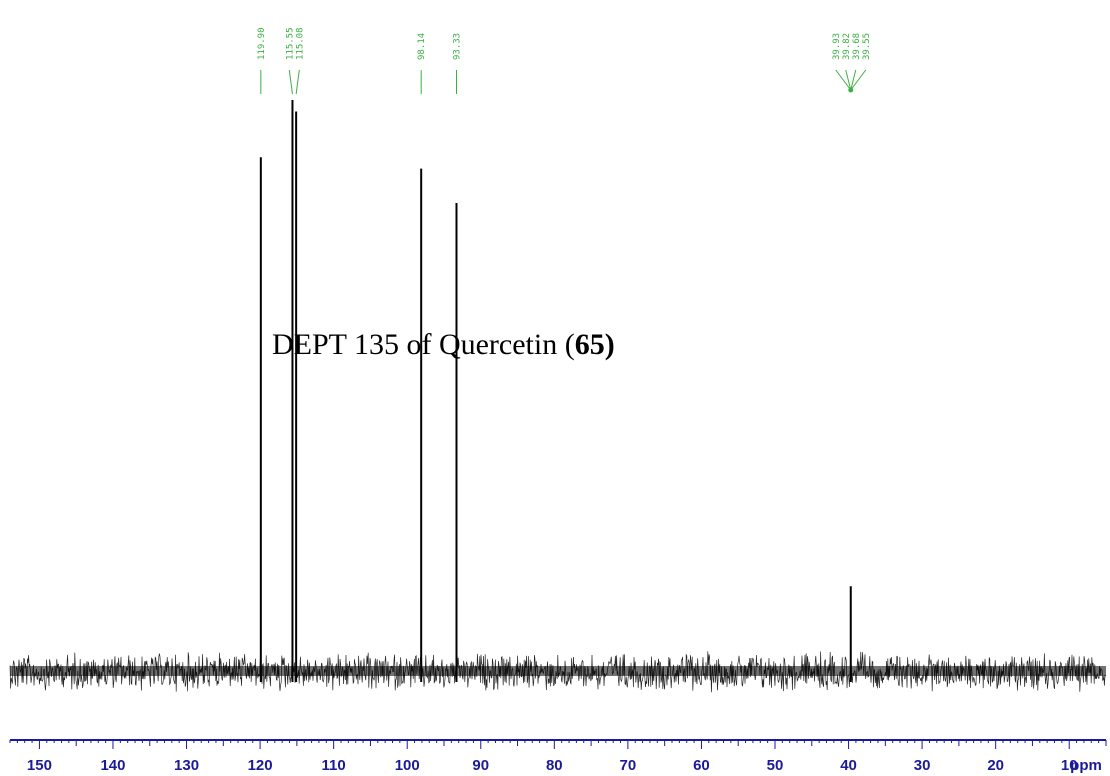 This screenshot has height=776, width=1110. What do you see at coordinates (867, 46) in the screenshot?
I see `peak-label: 39.55` at bounding box center [867, 46].